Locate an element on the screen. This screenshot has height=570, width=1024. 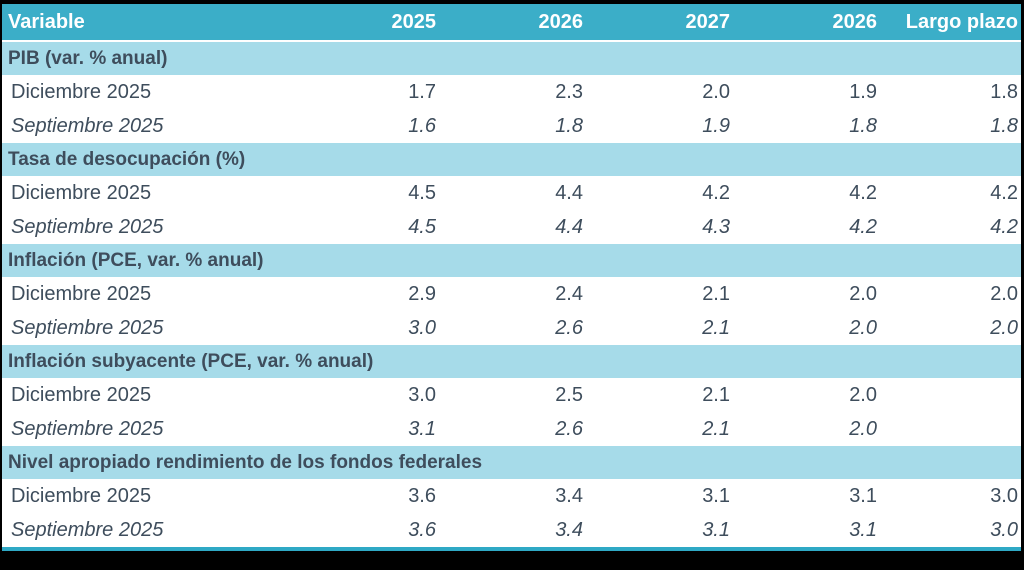
section-header-1: Tasa de desocupación (%) is located at coordinates (511, 159).